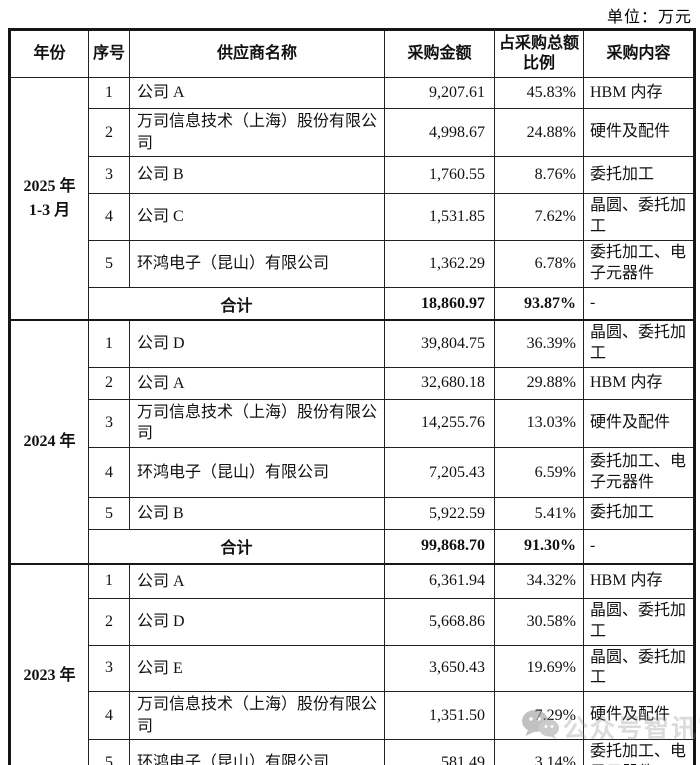 The image size is (700, 765). Describe the element at coordinates (439, 263) in the screenshot. I see `amount-cell: 1,362.29` at that location.